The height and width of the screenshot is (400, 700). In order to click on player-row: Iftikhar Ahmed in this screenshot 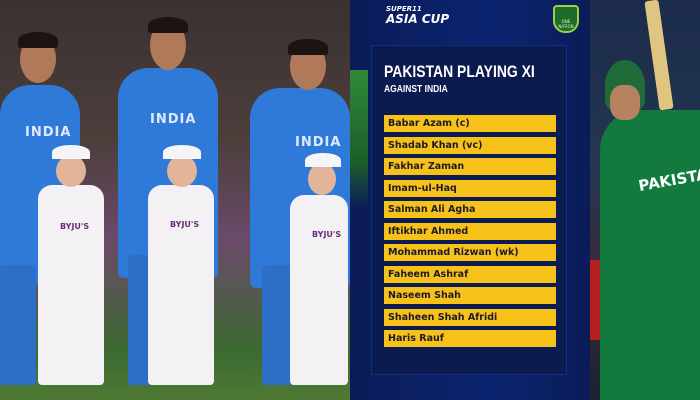, I will do `click(470, 231)`.